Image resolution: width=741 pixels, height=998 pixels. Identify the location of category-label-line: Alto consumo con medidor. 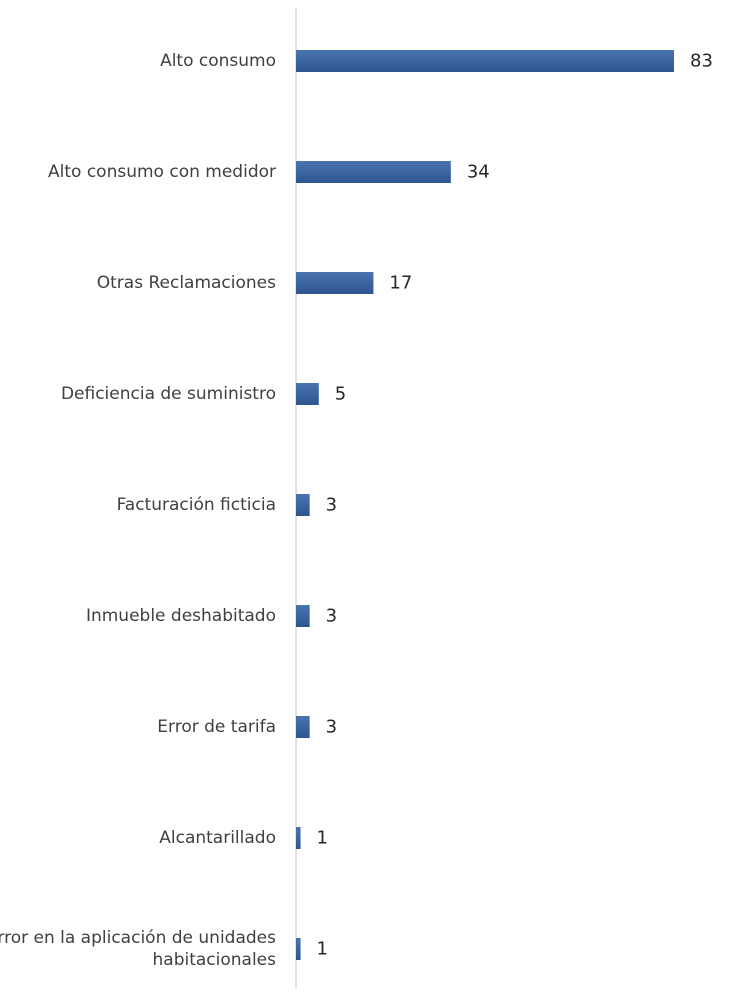
(162, 172).